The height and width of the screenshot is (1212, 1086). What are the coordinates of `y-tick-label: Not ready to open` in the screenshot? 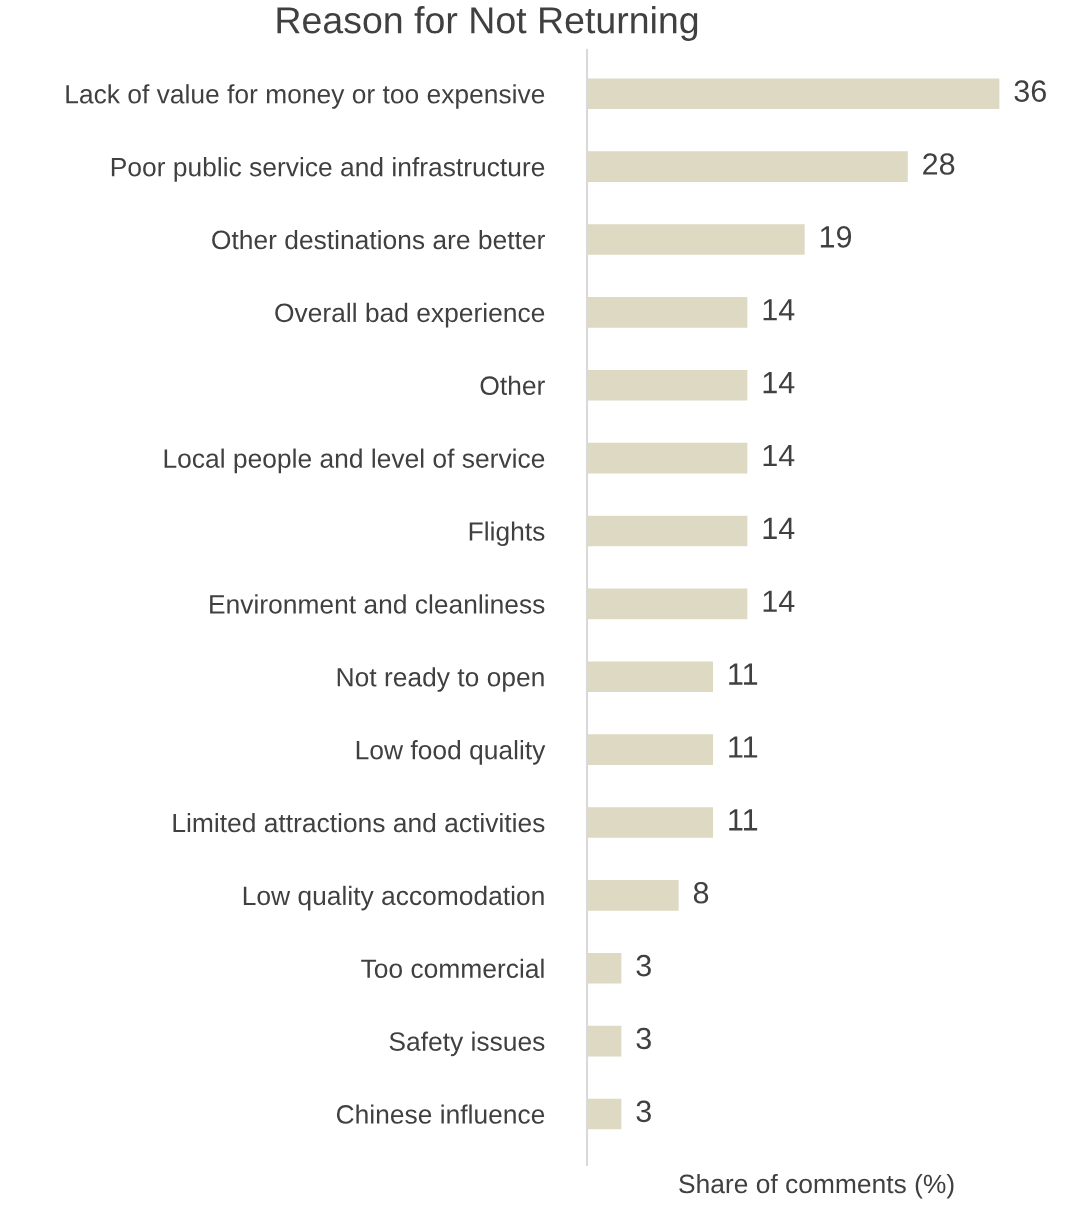 It's located at (440, 679).